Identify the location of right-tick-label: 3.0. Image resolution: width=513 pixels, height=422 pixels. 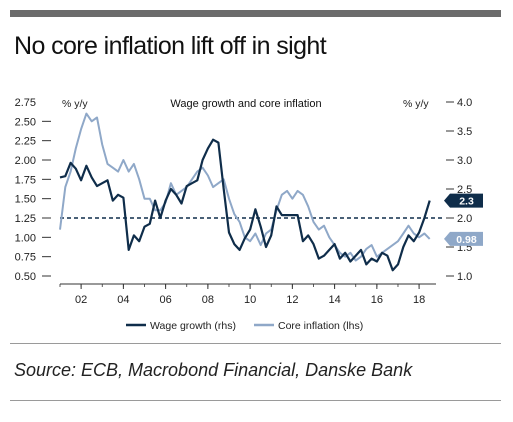
(464, 161).